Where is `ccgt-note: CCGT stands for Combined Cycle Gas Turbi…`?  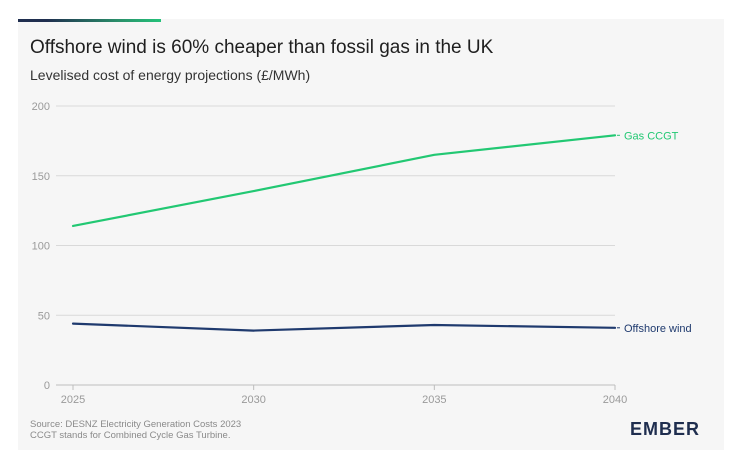
ccgt-note: CCGT stands for Combined Cycle Gas Turbi… is located at coordinates (130, 435).